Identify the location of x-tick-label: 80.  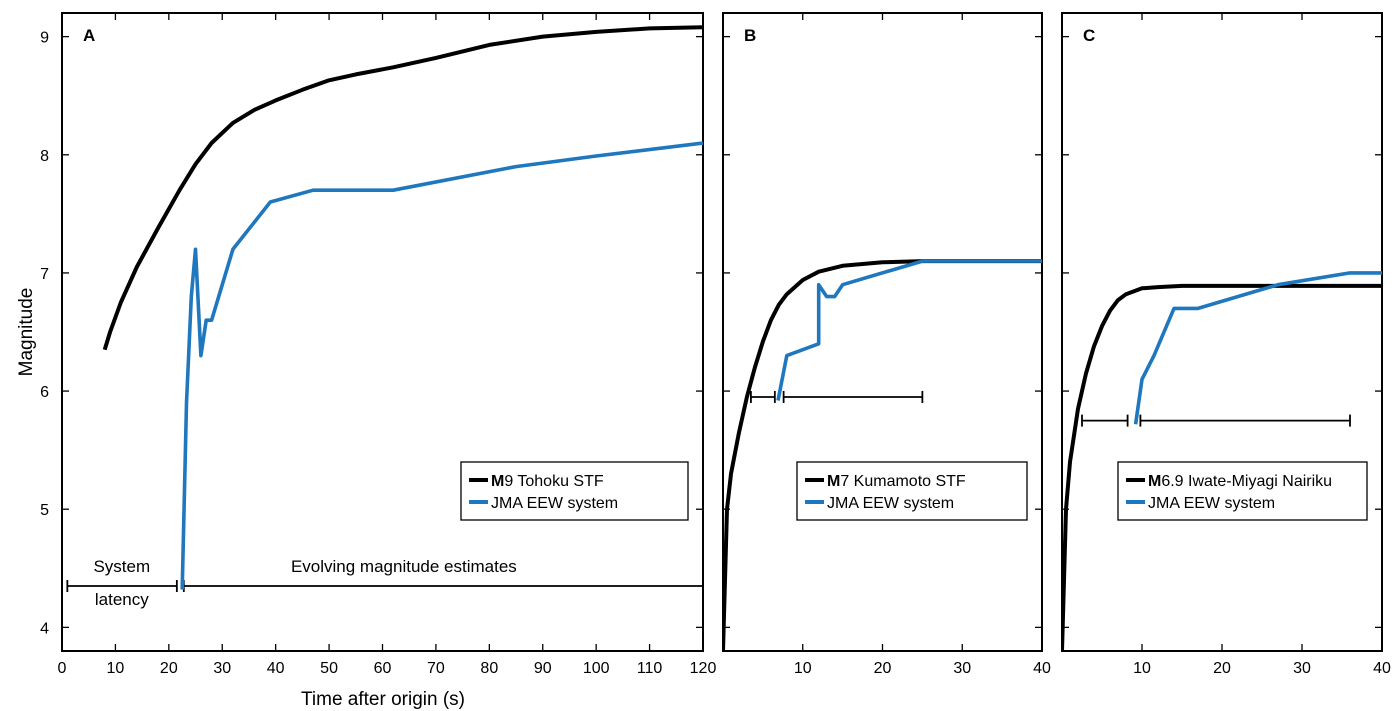
(489, 668).